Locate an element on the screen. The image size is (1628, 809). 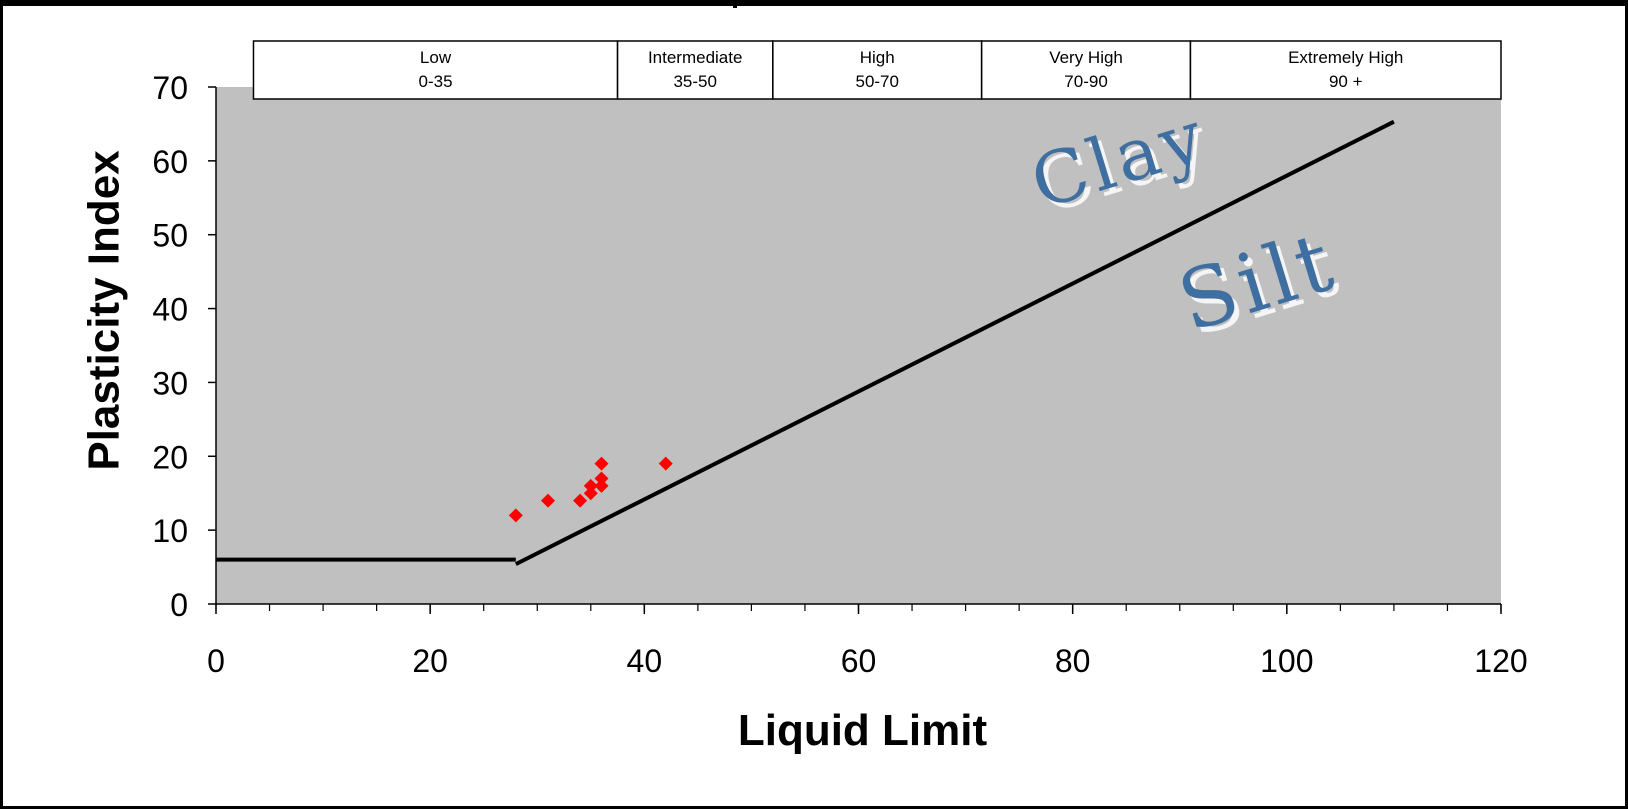
x-tick-label: 120 is located at coordinates (1500, 661).